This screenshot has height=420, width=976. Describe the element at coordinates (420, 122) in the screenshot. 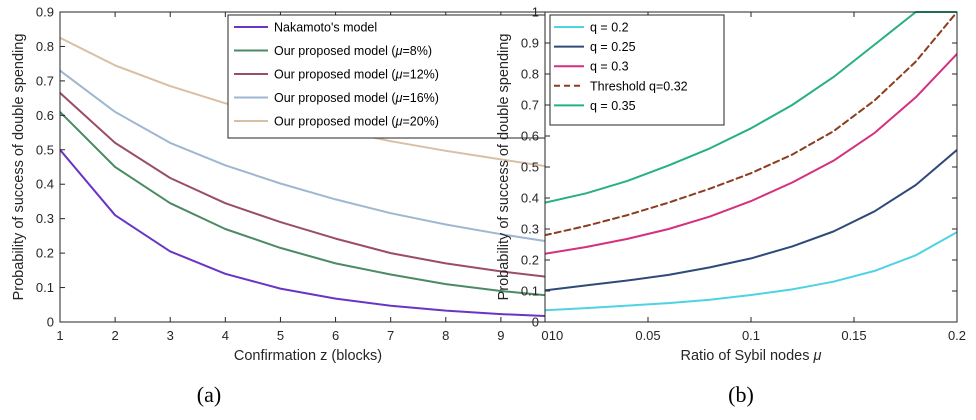

I see `legend-entry-5-text-end: =20%)` at that location.